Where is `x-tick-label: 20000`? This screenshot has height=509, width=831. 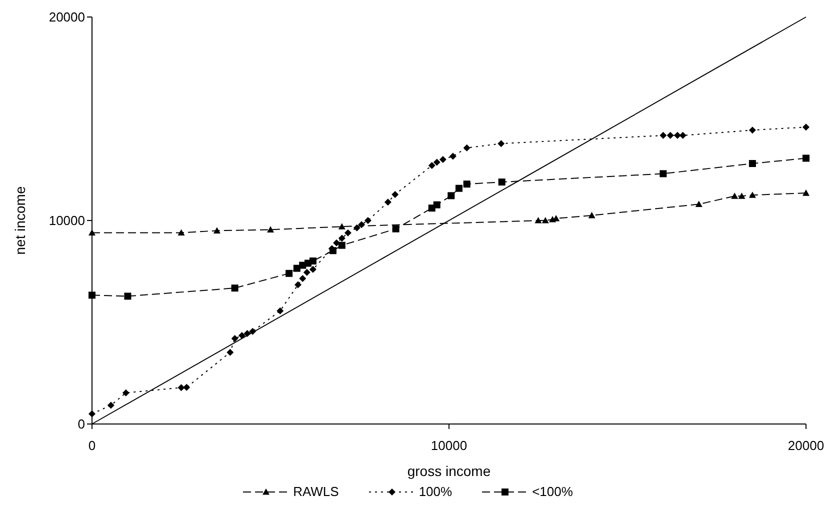
x-tick-label: 20000 is located at coordinates (806, 446).